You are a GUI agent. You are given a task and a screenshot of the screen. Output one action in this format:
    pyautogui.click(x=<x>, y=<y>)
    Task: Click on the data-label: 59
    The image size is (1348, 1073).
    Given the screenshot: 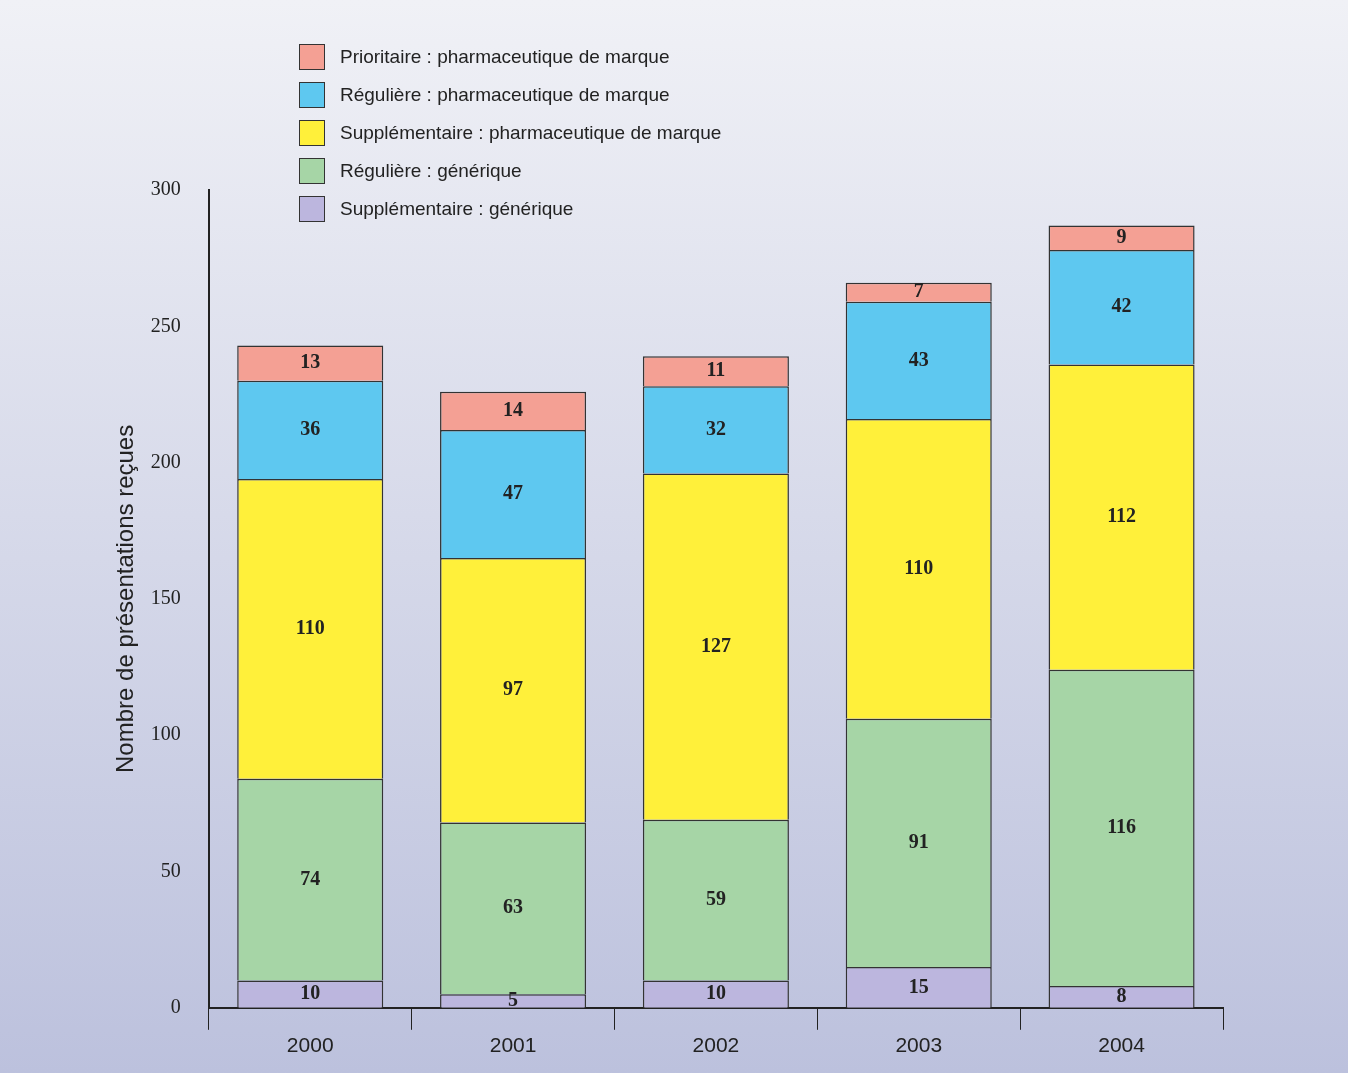 What is the action you would take?
    pyautogui.click(x=715, y=898)
    